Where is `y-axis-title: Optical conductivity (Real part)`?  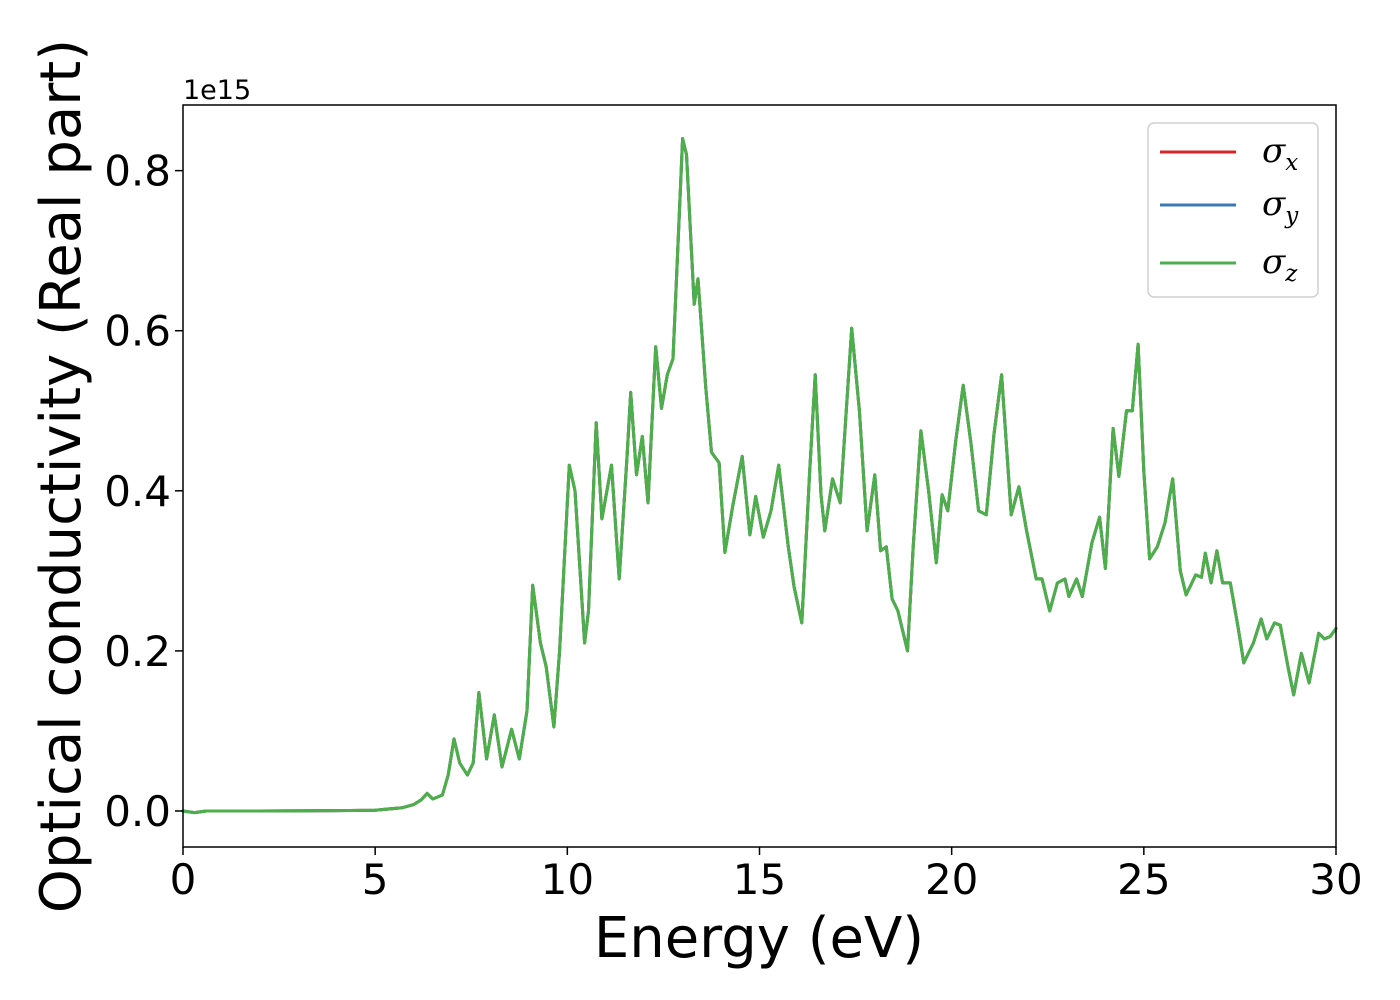 y-axis-title: Optical conductivity (Real part) is located at coordinates (61, 476).